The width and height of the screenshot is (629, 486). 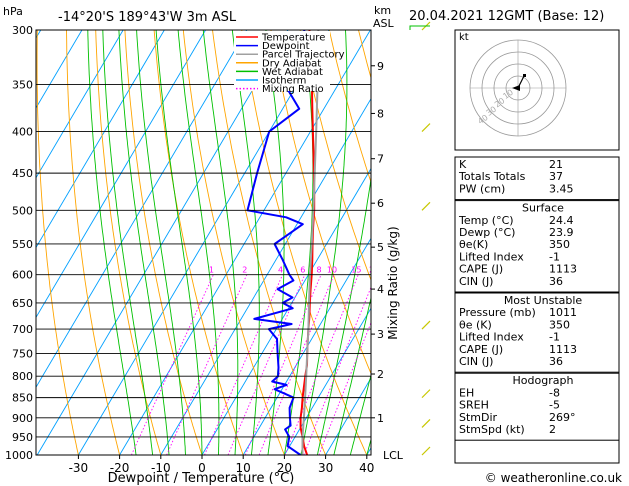 I want to click on pressure-tick-label: 950, so click(x=22, y=437).